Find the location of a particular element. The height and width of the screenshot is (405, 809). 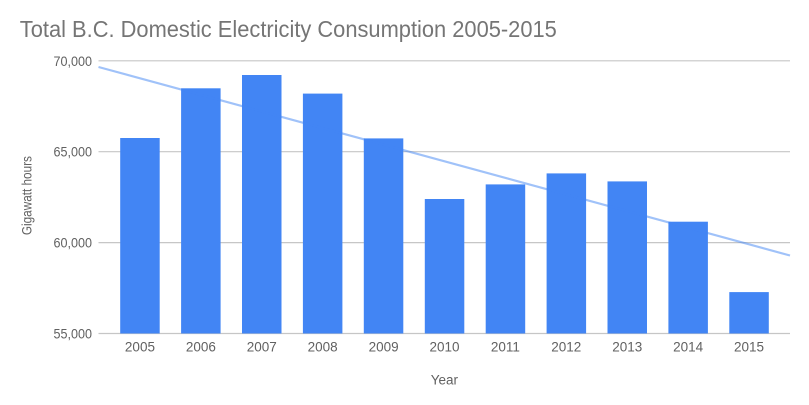

svg-text: Gigawatt hours is located at coordinates (27, 195).